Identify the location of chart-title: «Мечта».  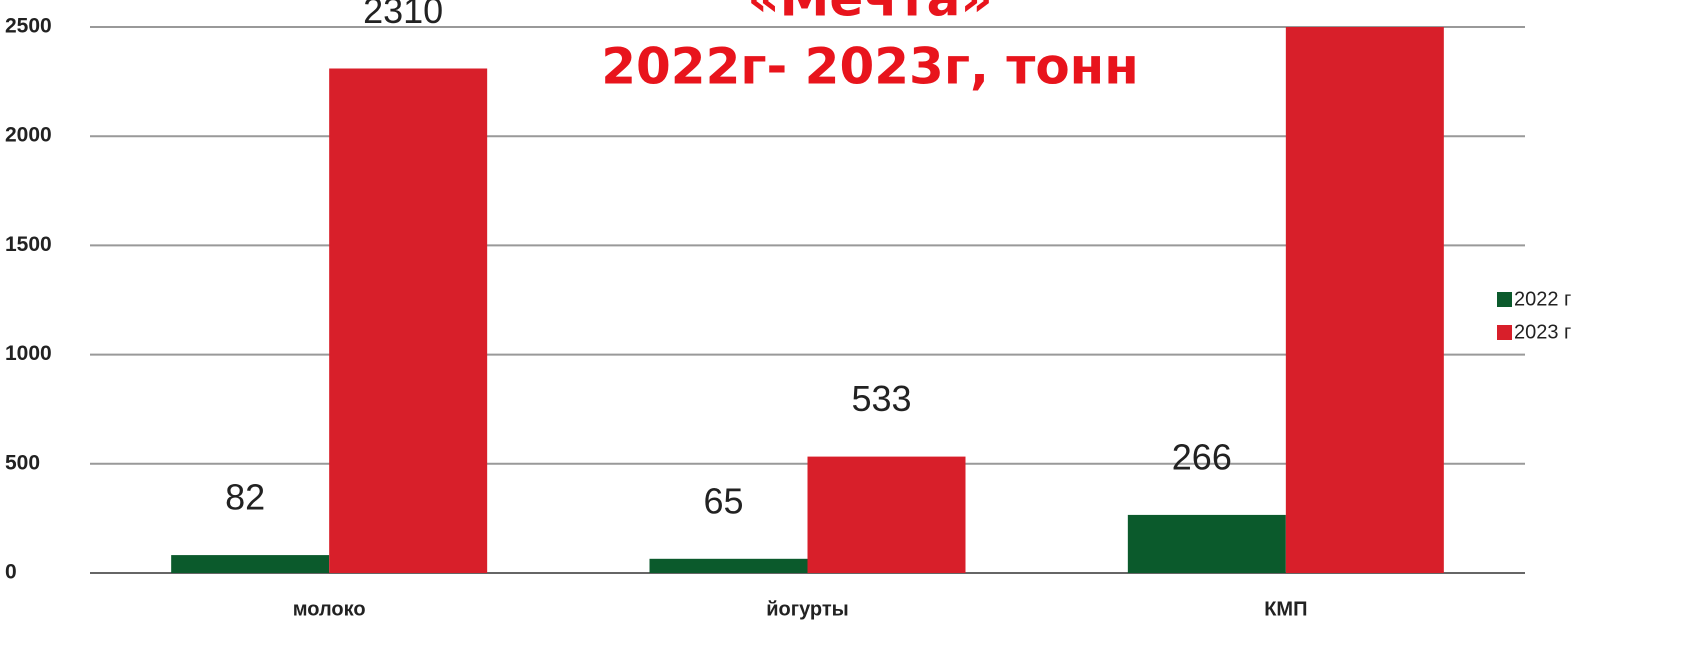
(869, 14).